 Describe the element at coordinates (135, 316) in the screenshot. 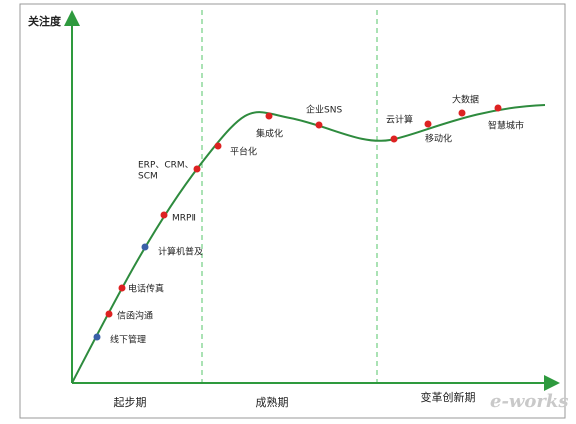

I see `node-label: 信函沟通` at that location.